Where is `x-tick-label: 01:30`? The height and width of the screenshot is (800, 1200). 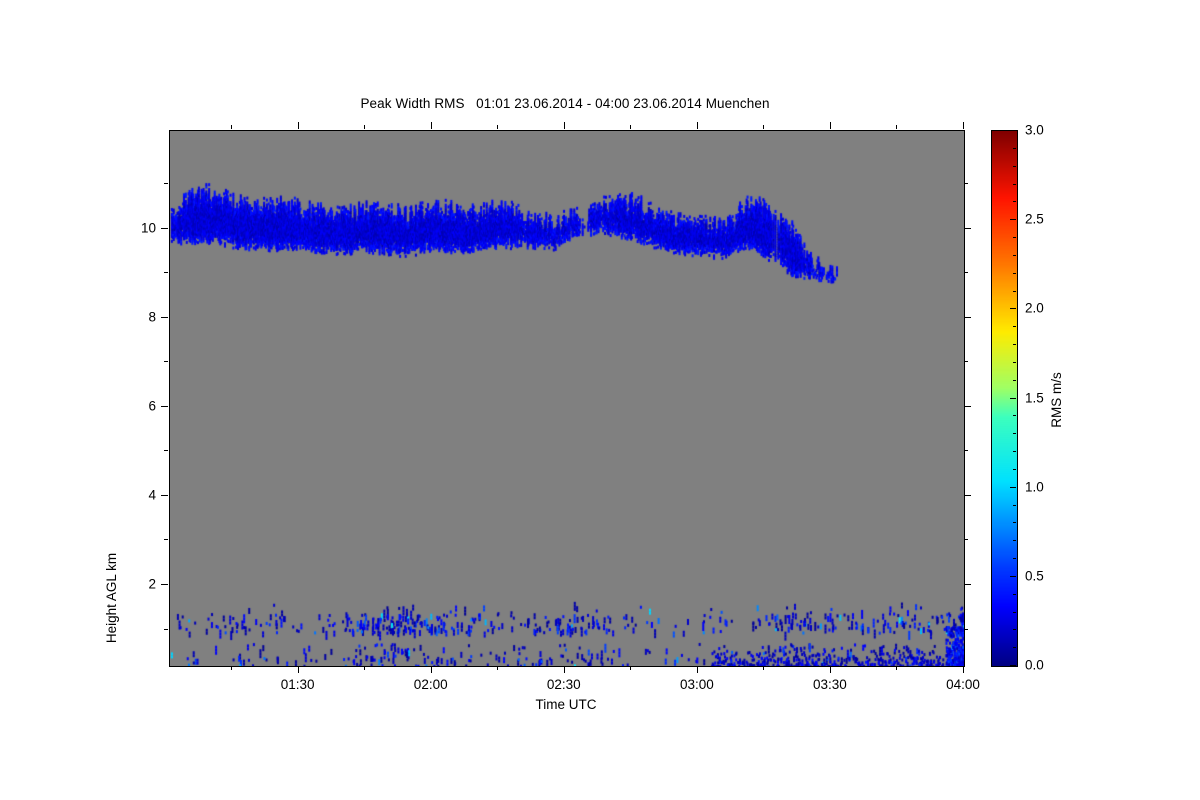
x-tick-label: 01:30 is located at coordinates (297, 684).